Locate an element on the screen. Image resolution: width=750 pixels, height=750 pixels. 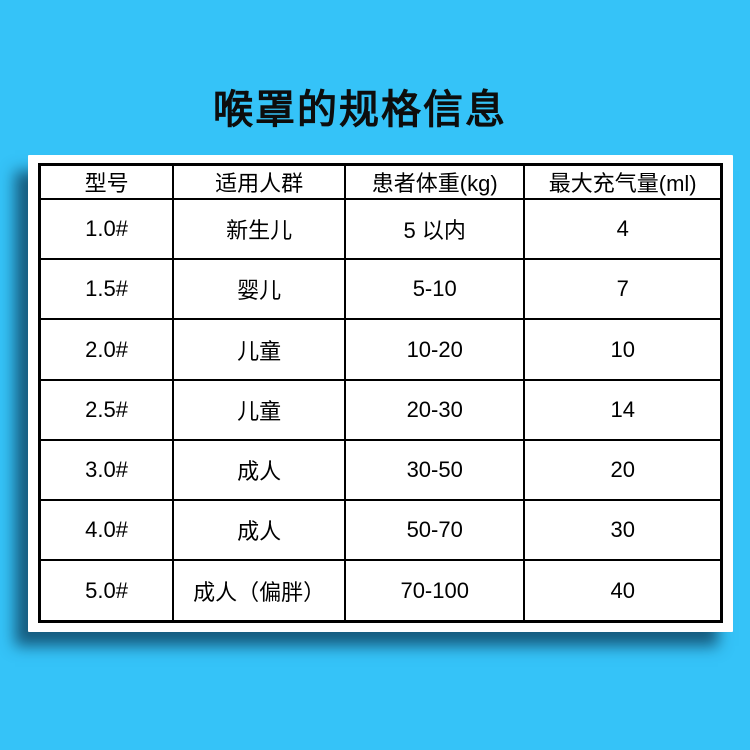
cell-model: 5.0# is located at coordinates (106, 591).